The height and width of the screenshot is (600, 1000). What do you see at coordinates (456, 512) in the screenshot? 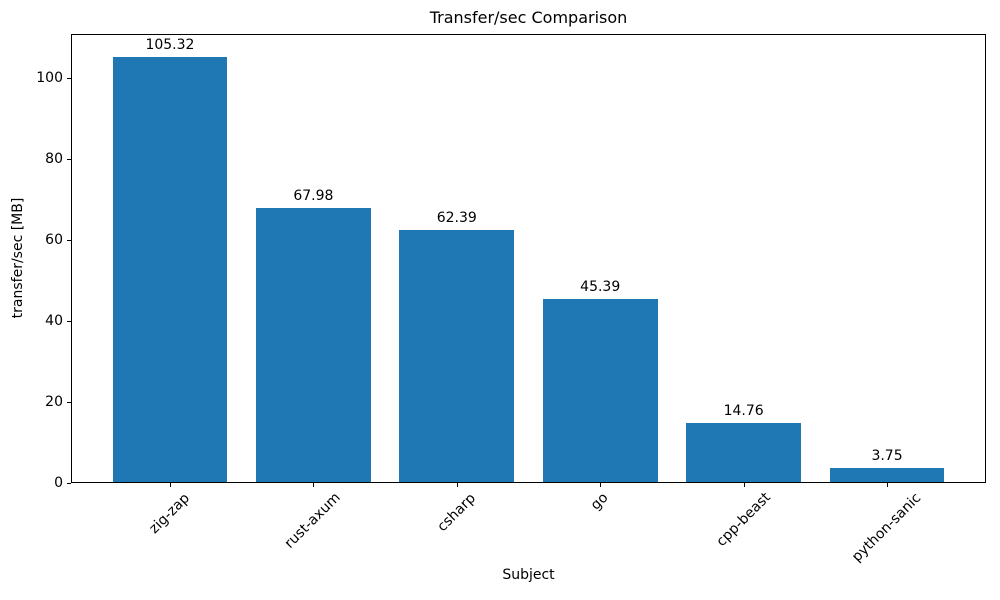
I see `x-tick-label: csharp` at bounding box center [456, 512].